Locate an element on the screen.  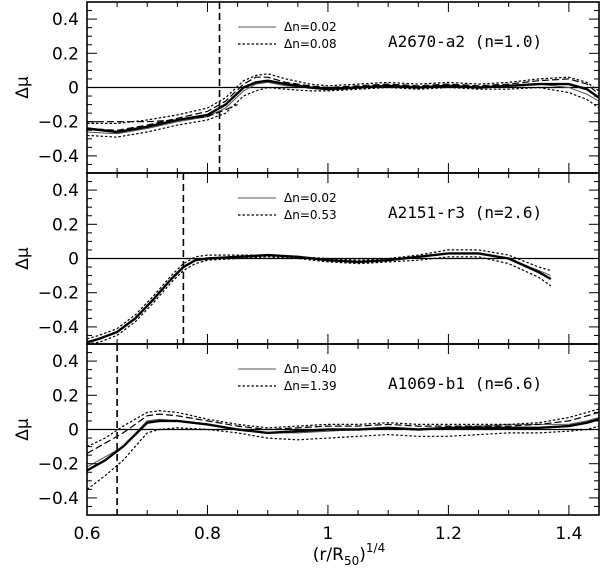
x-tick-label: 1.2 is located at coordinates (448, 534).